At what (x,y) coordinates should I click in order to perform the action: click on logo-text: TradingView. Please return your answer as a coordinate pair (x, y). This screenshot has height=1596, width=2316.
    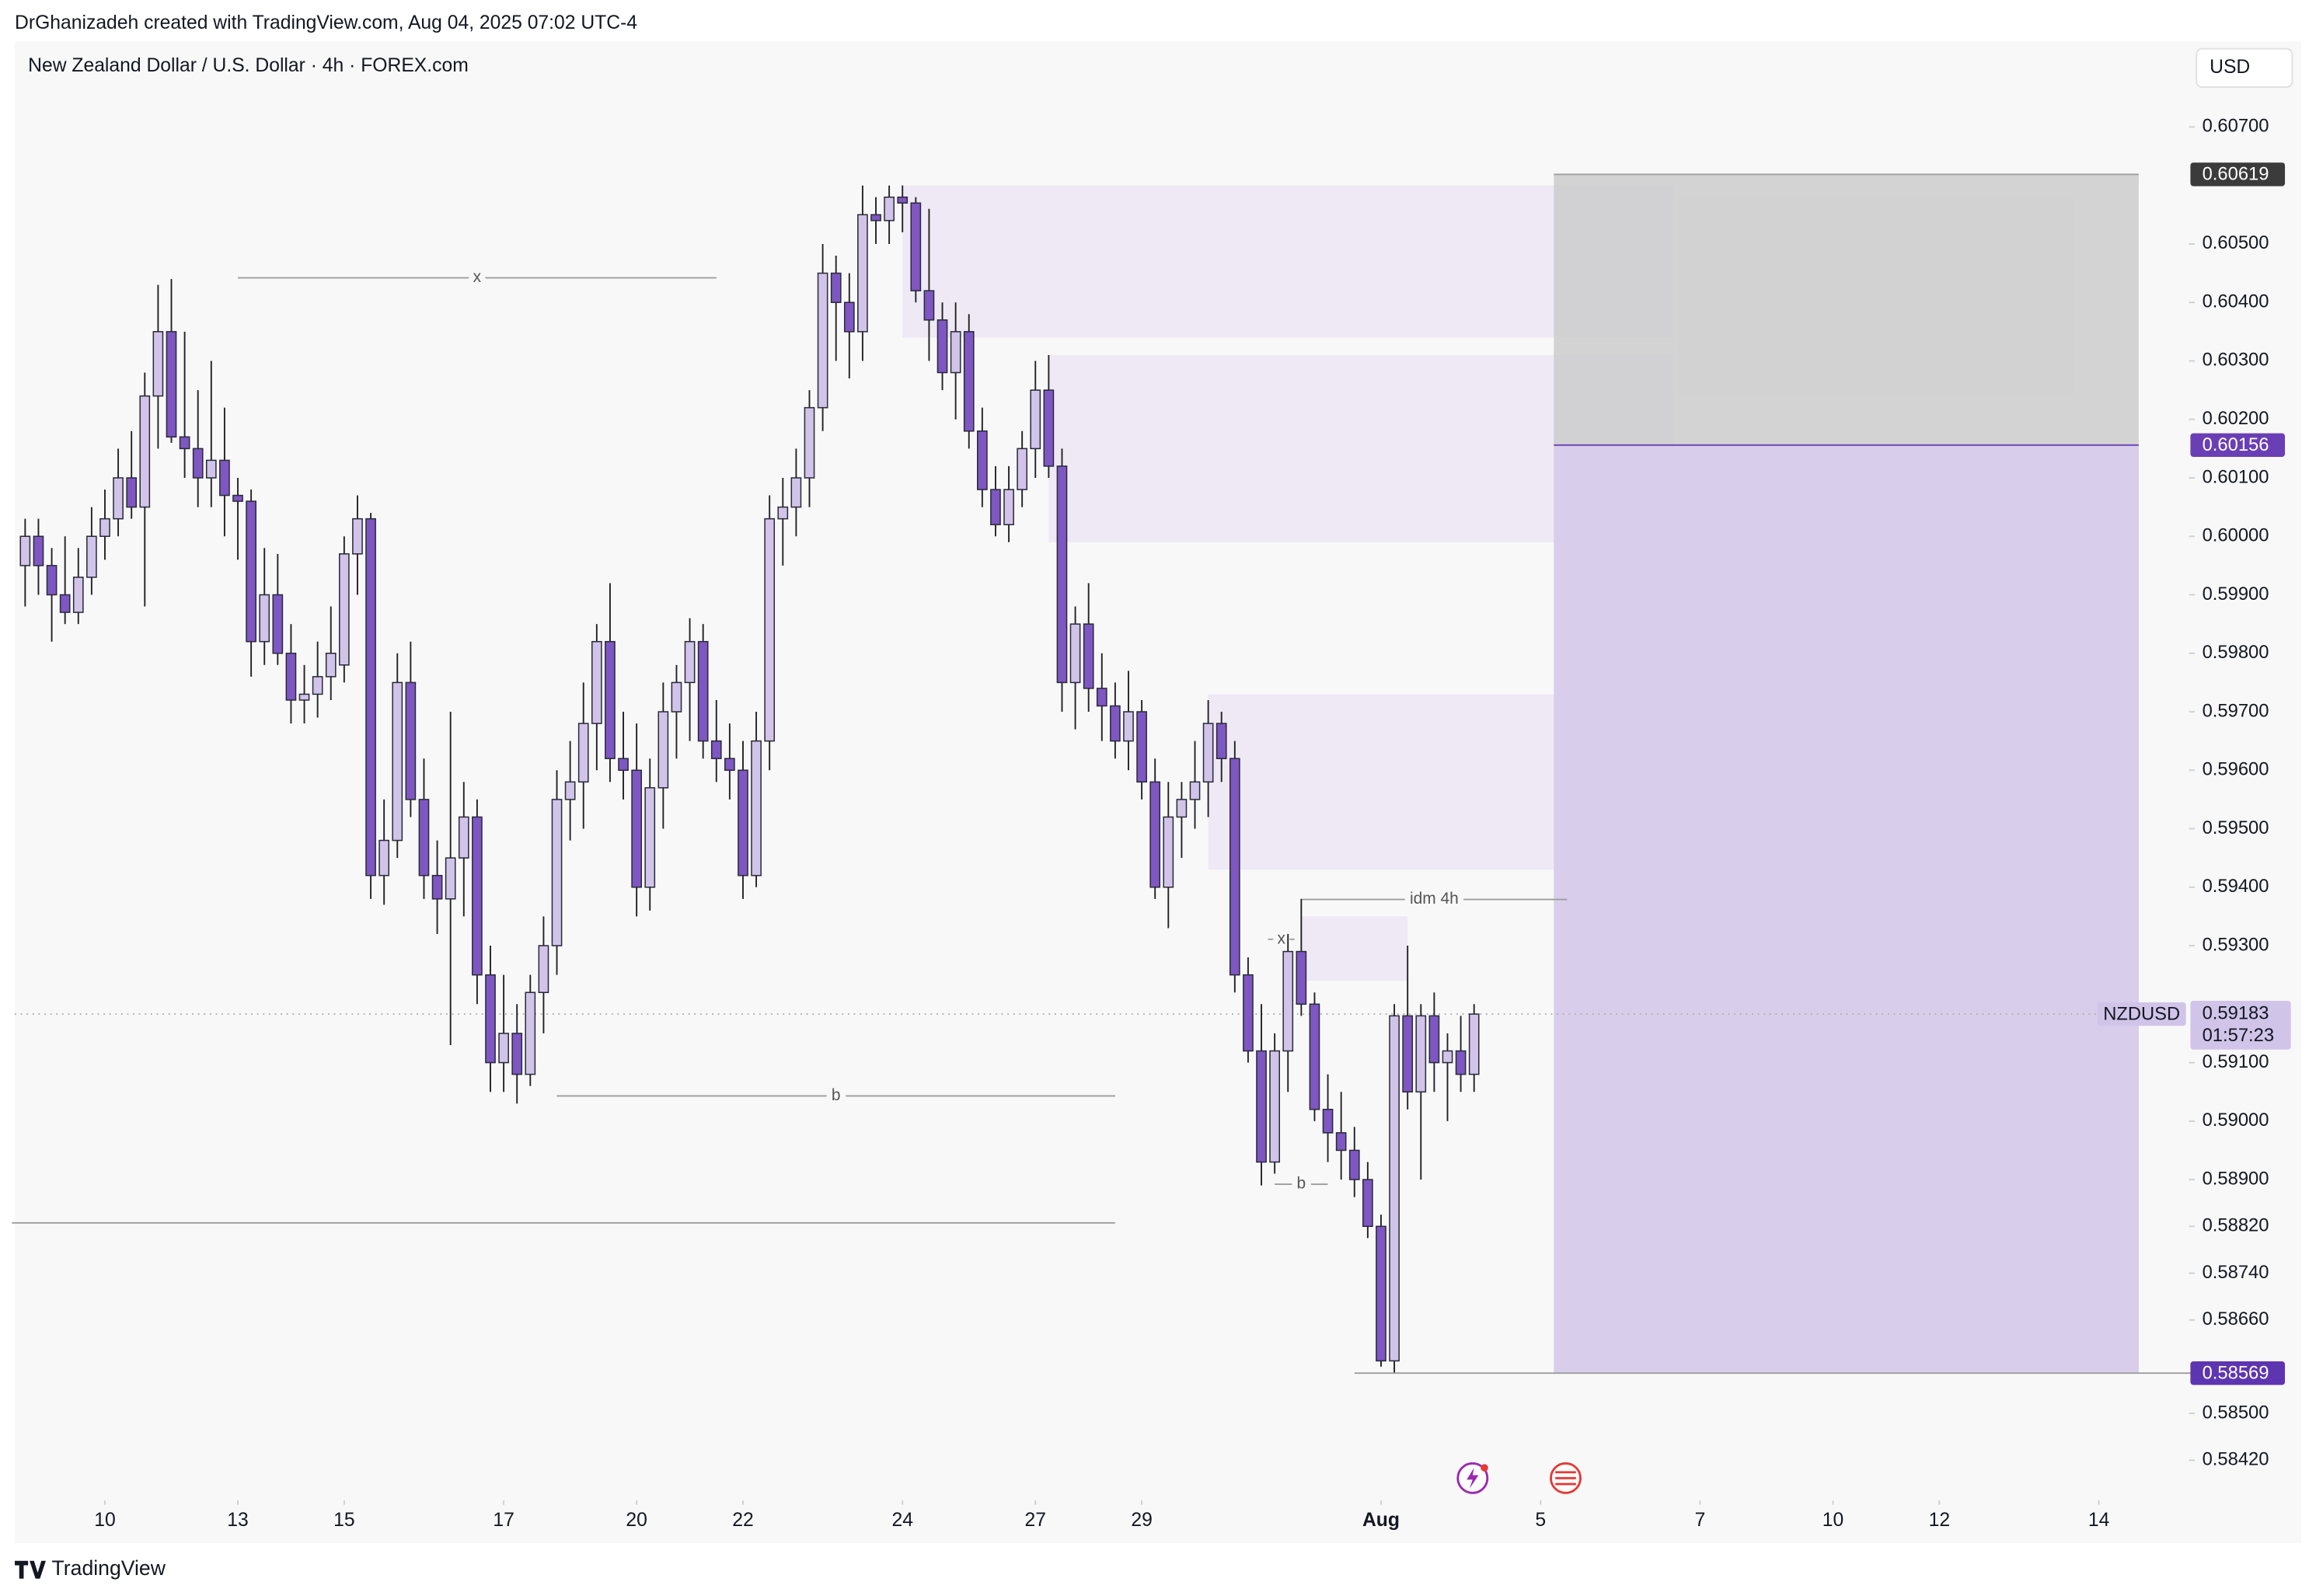
    Looking at the image, I should click on (109, 1568).